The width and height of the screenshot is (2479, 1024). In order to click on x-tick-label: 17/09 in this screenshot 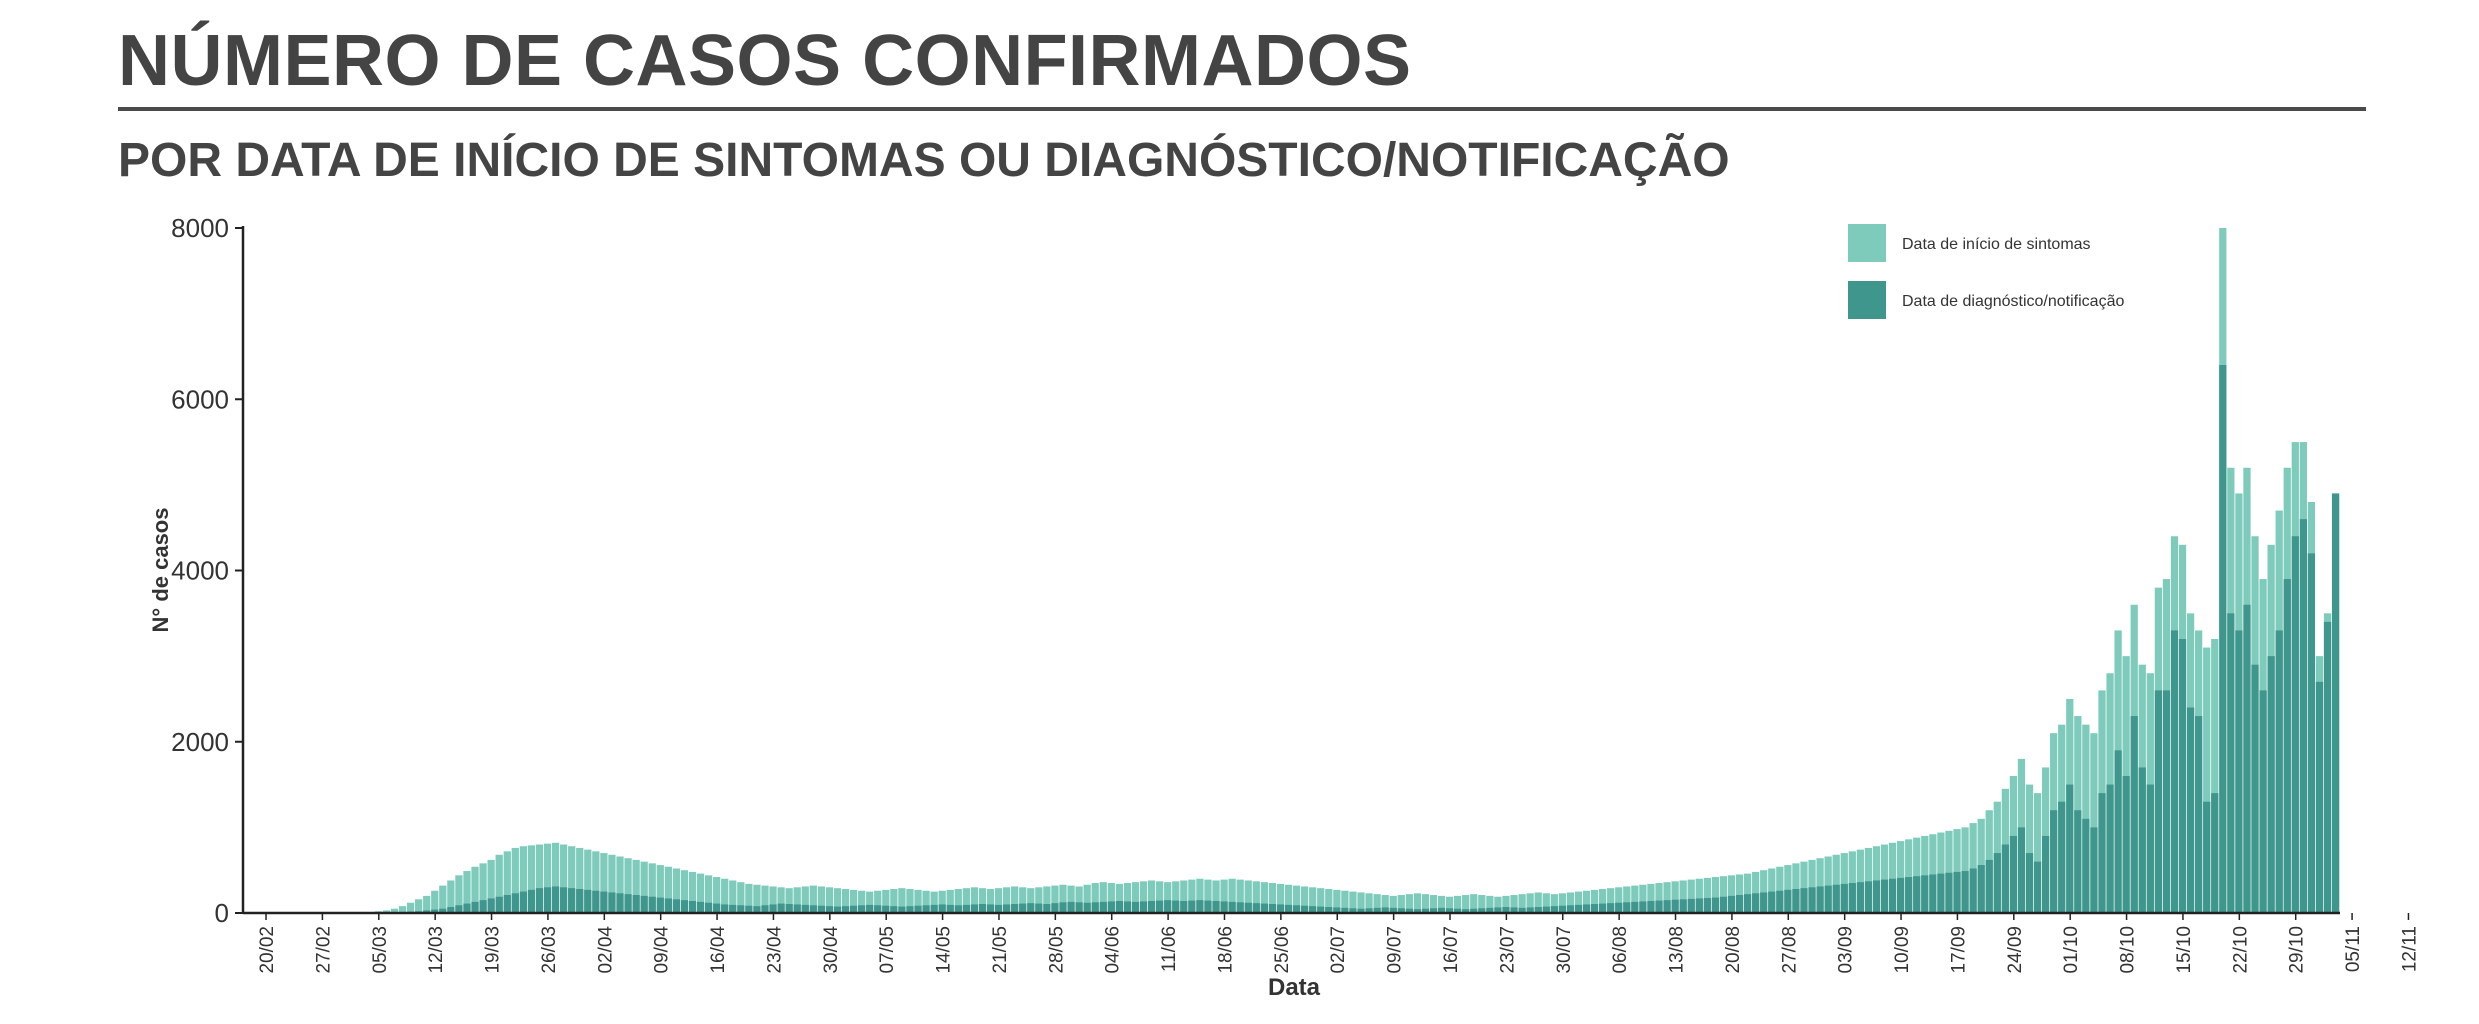, I will do `click(1958, 950)`.